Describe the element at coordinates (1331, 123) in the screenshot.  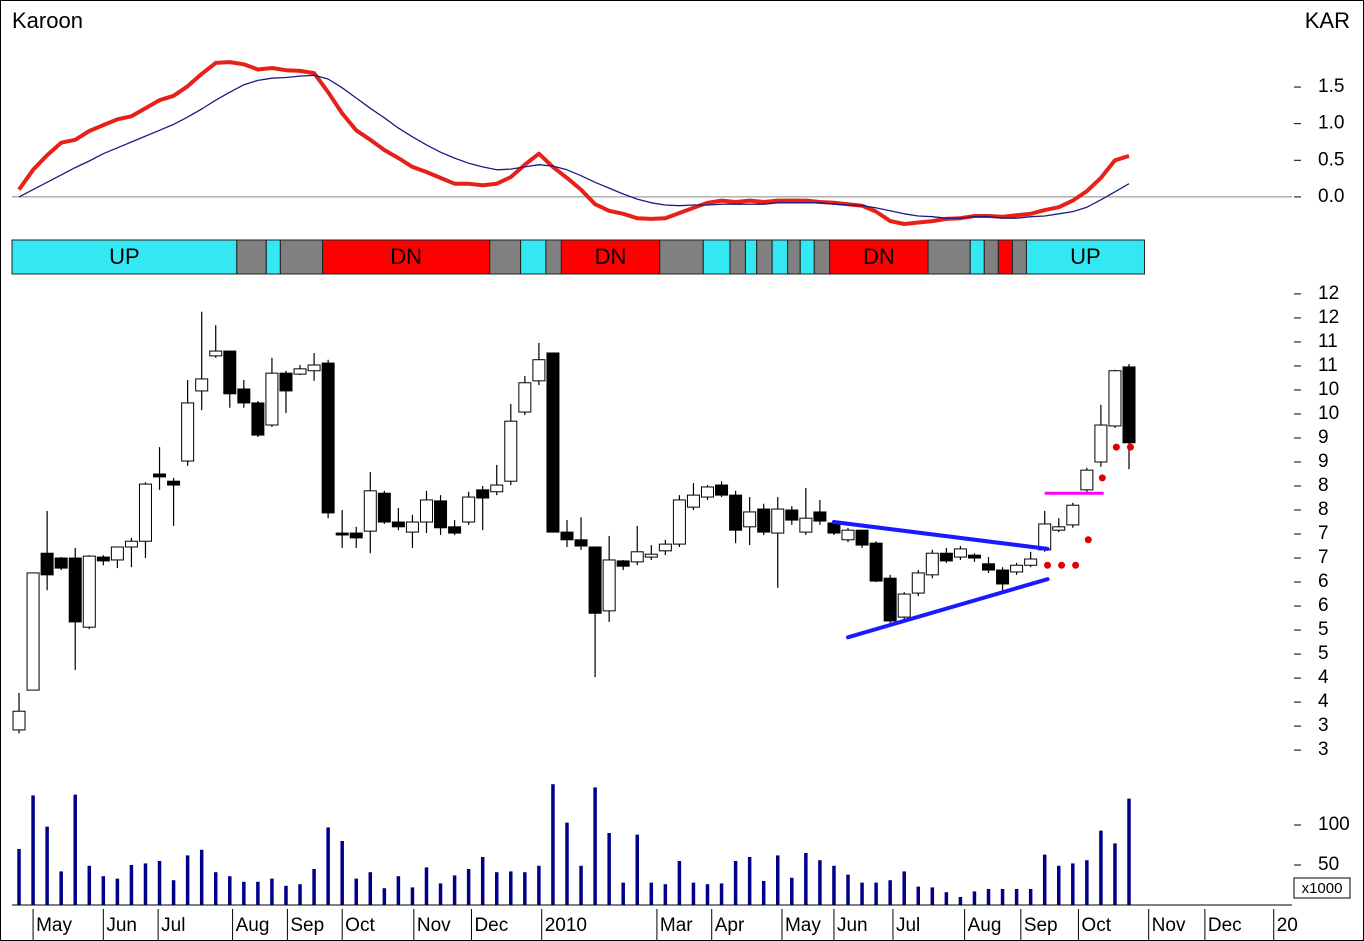
I see `y-tick-label: 1.0` at that location.